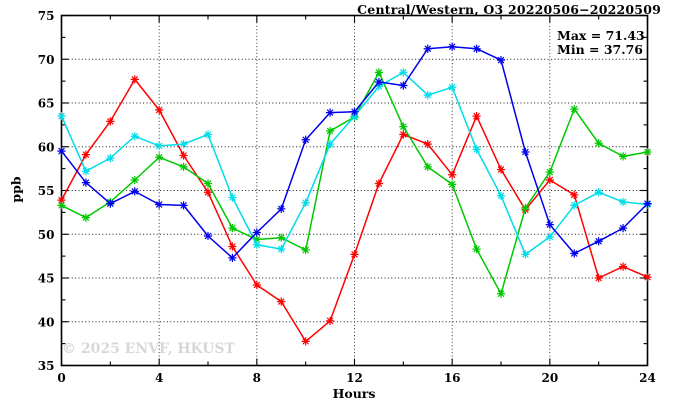 The height and width of the screenshot is (409, 674). What do you see at coordinates (257, 378) in the screenshot?
I see `x-tick-label: 8` at bounding box center [257, 378].